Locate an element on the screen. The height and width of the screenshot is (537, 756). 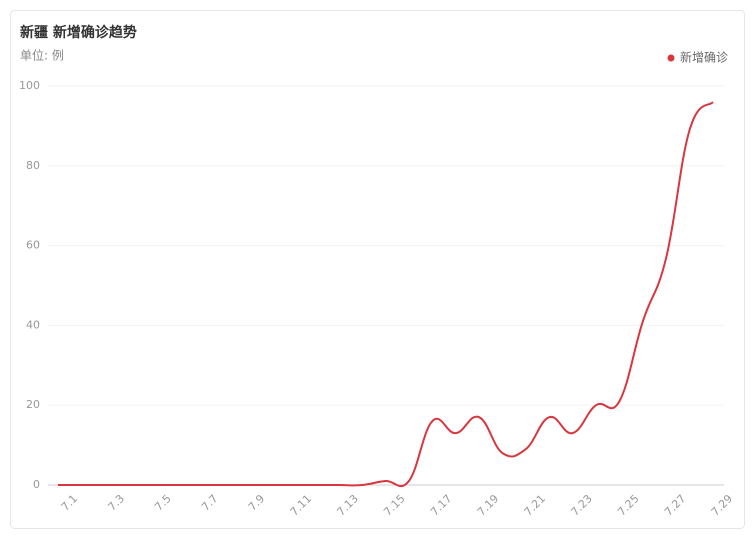
y-tick-label: 100 is located at coordinates (29, 85).